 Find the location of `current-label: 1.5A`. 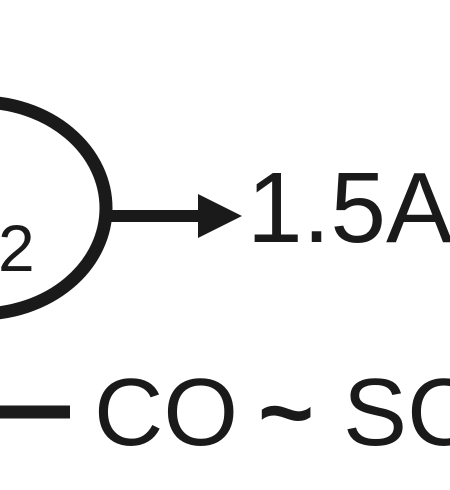

current-label: 1.5A is located at coordinates (348, 208).